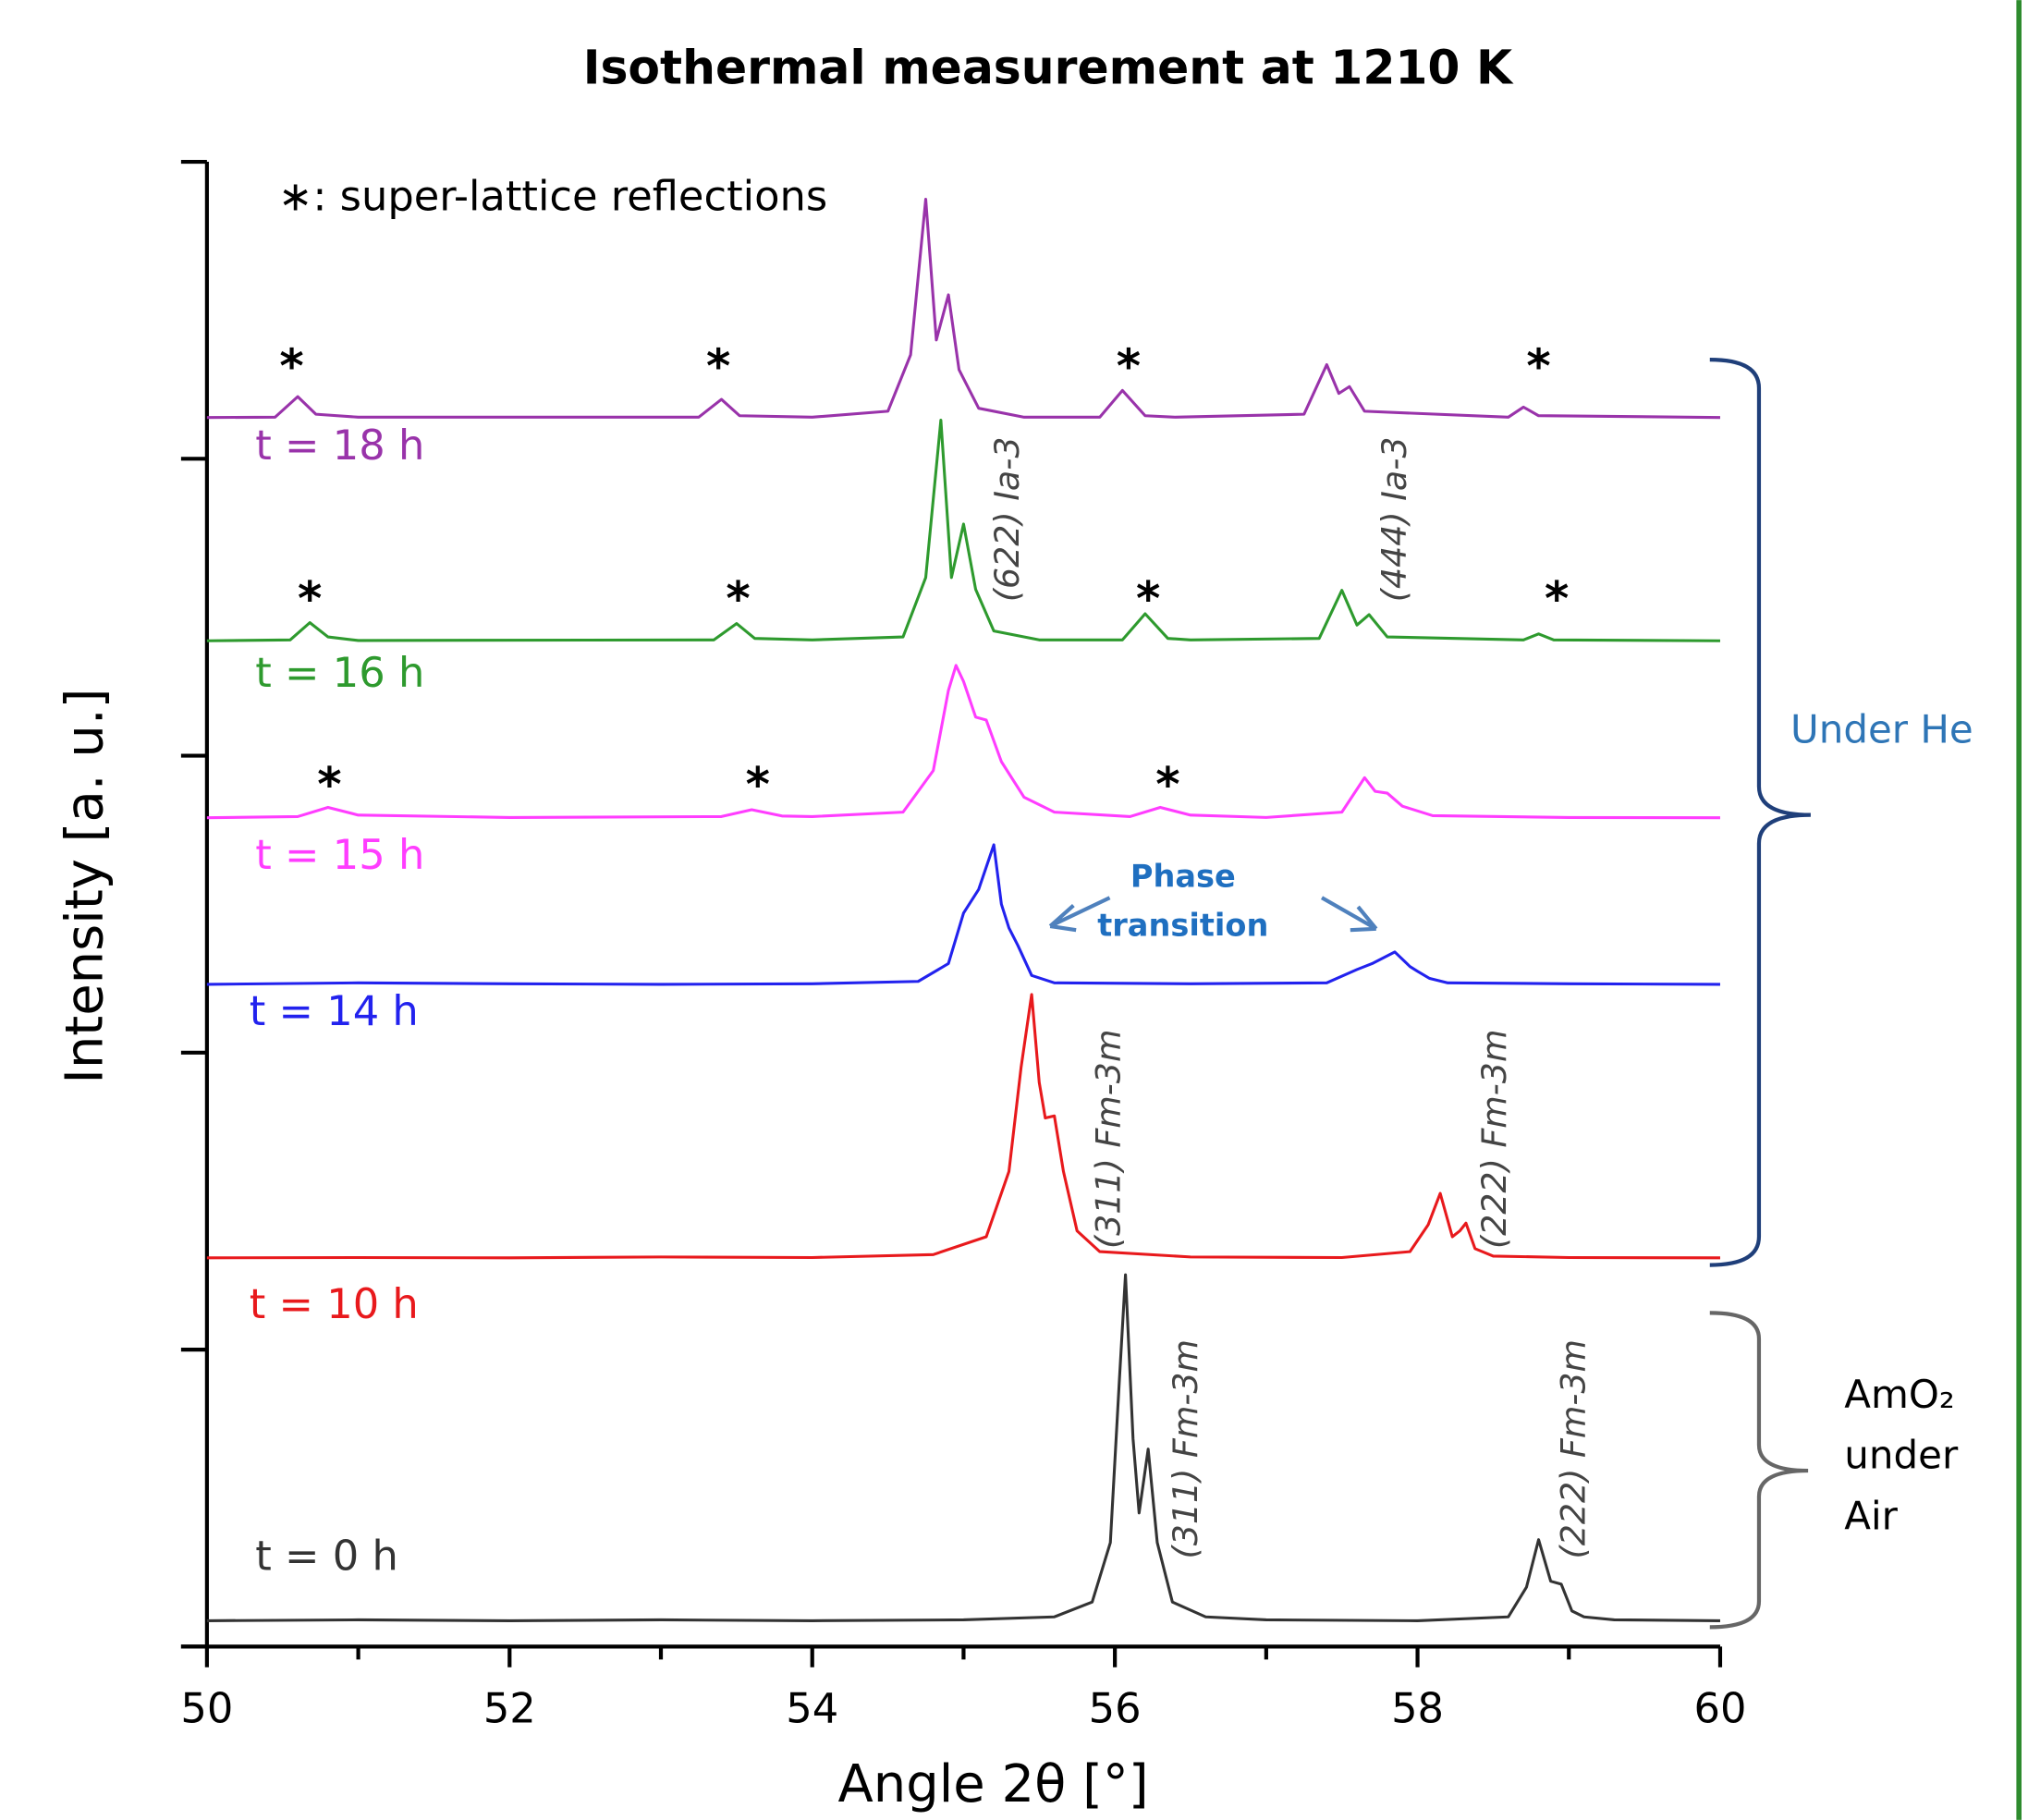  What do you see at coordinates (335, 1303) in the screenshot?
I see `legend-label: t = 10 h` at bounding box center [335, 1303].